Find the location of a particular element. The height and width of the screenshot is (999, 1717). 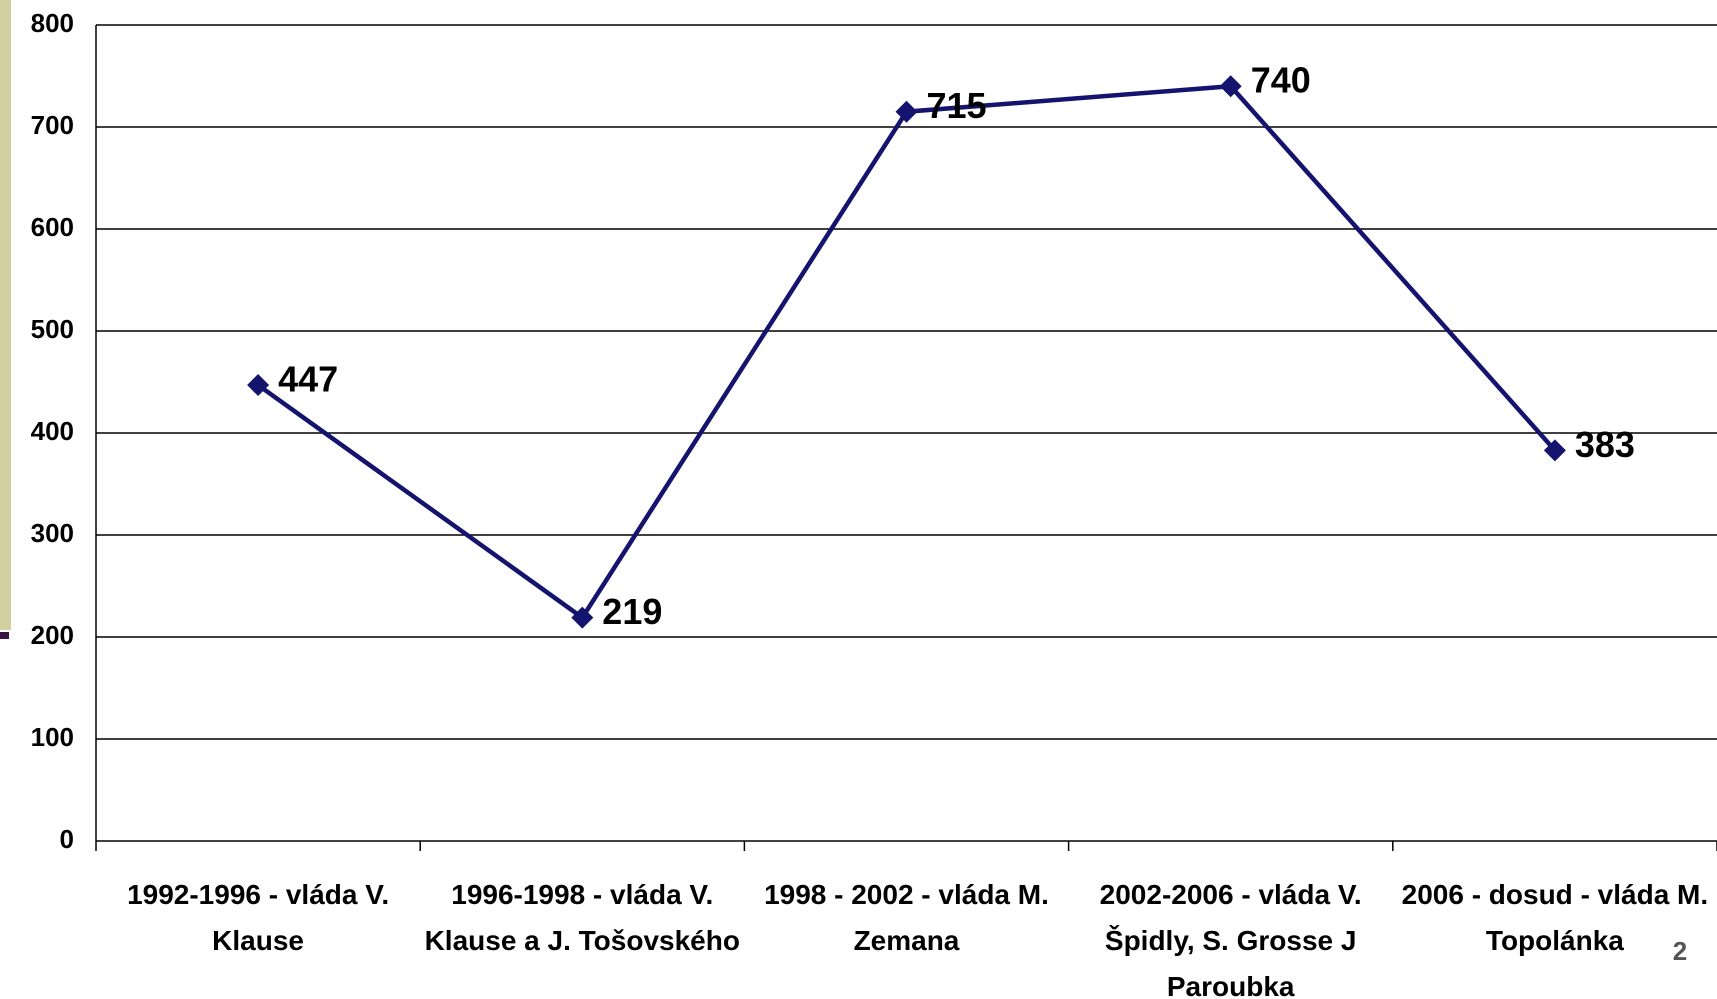

y-tick-label: 800 is located at coordinates (52, 23).